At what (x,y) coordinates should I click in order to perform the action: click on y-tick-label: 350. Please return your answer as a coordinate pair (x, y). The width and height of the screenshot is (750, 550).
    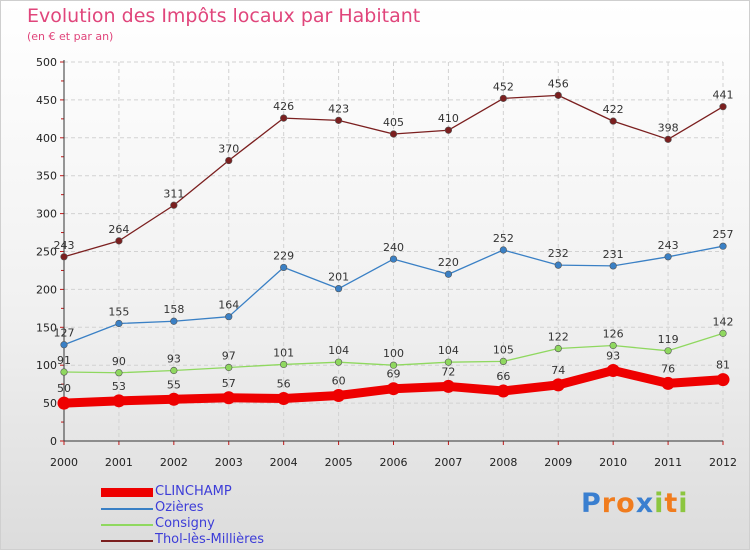
    Looking at the image, I should click on (46, 176).